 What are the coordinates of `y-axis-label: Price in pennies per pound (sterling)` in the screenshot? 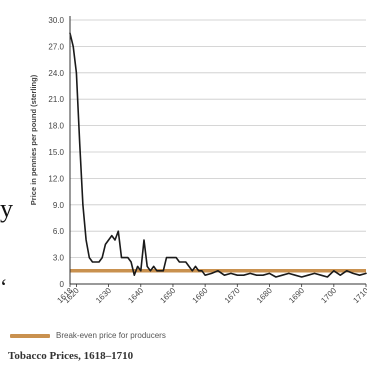 It's located at (33, 139).